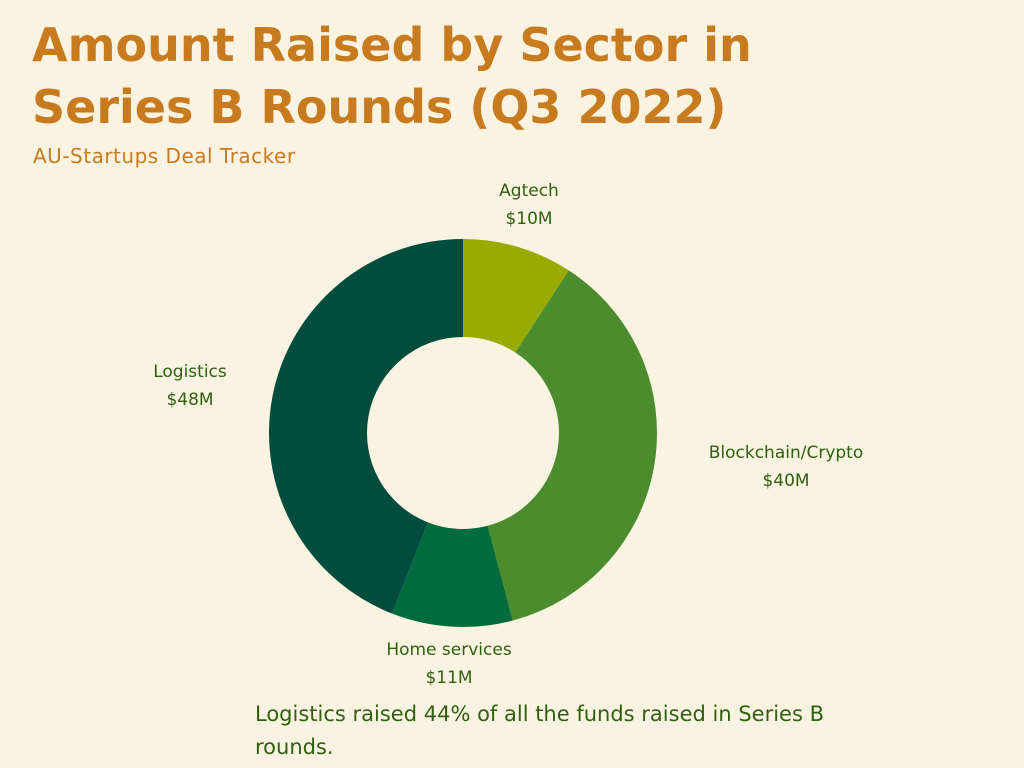 Image resolution: width=1024 pixels, height=768 pixels. I want to click on slice-value-home-services: $11M, so click(448, 678).